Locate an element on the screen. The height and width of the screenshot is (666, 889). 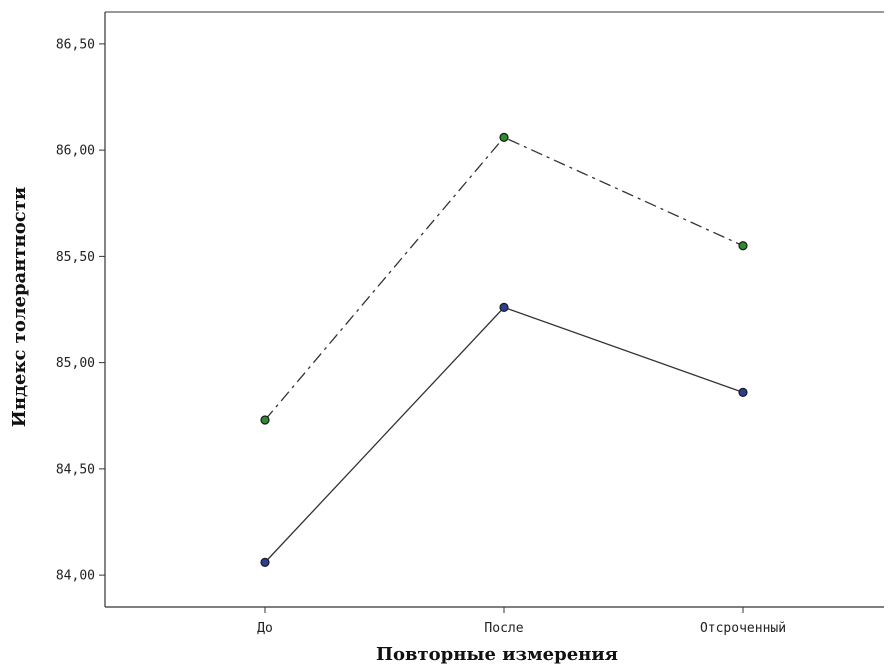
x-tick-label: После is located at coordinates (503, 628).